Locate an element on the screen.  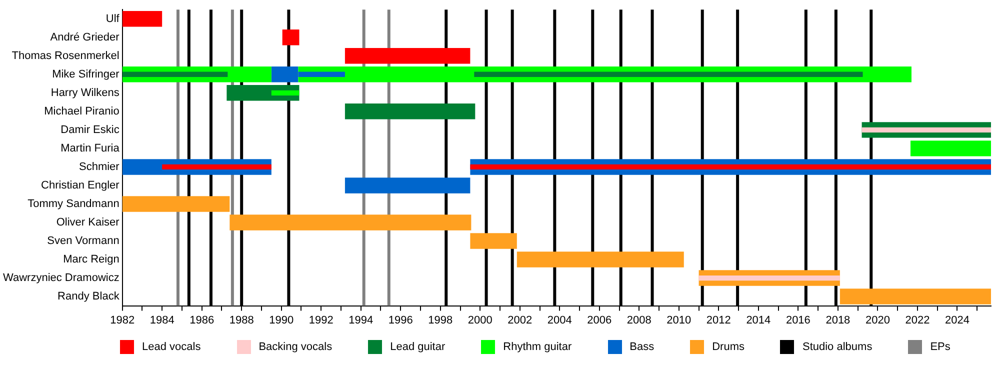
x-tick-label: 2022 is located at coordinates (917, 320).